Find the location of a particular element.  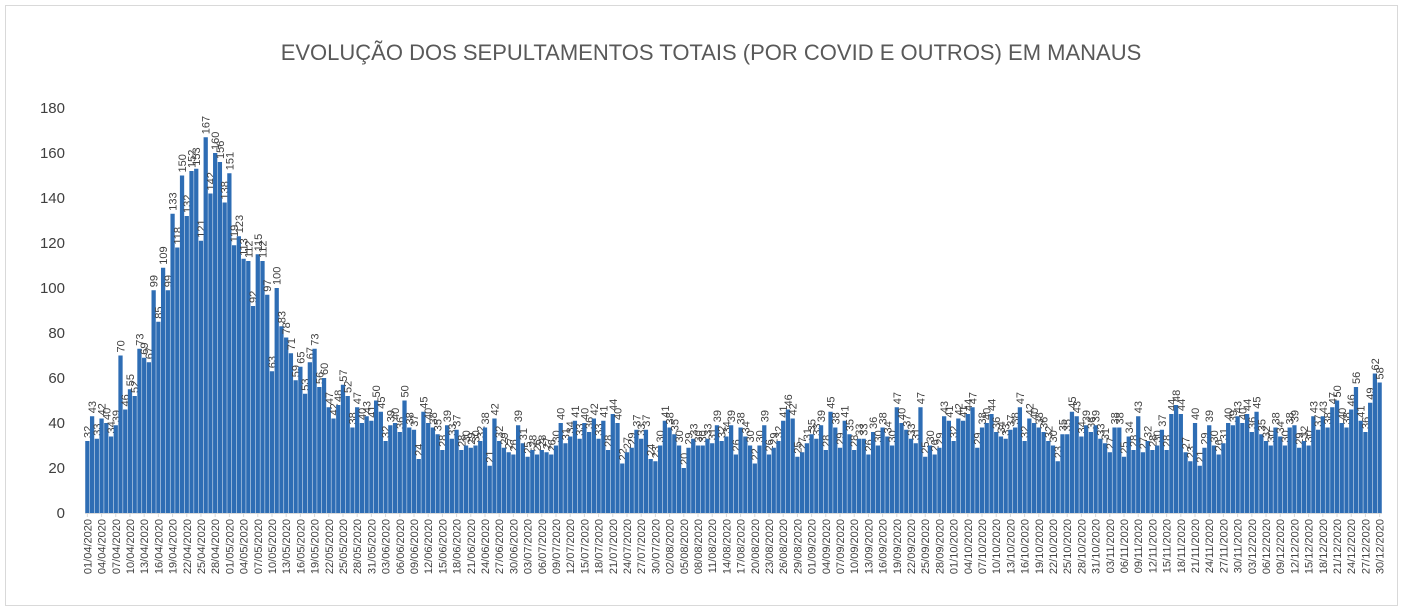

value-label: 115 is located at coordinates (259, 243).